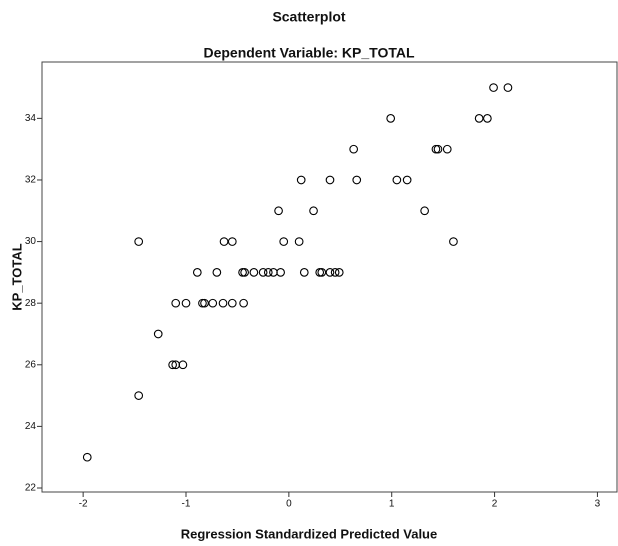 Image resolution: width=618 pixels, height=546 pixels. What do you see at coordinates (392, 504) in the screenshot?
I see `x-tick-label: 1` at bounding box center [392, 504].